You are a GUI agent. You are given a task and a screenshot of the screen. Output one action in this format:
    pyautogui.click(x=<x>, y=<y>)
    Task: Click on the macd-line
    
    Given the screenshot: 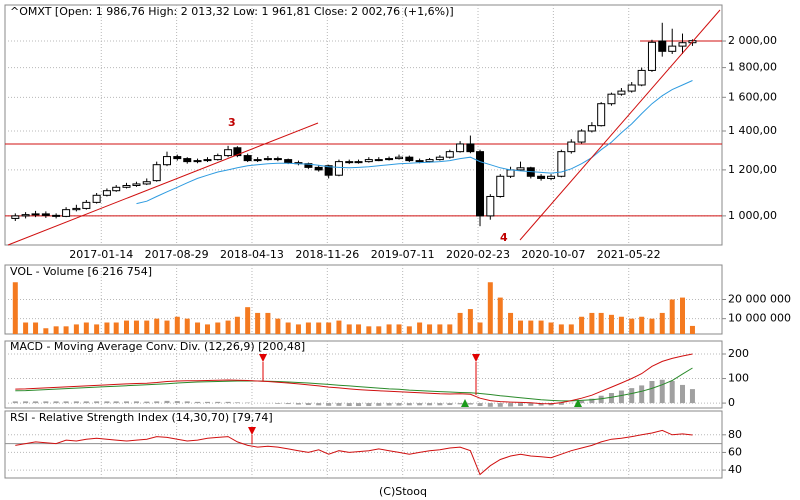 What is the action you would take?
    pyautogui.click(x=354, y=384)
    